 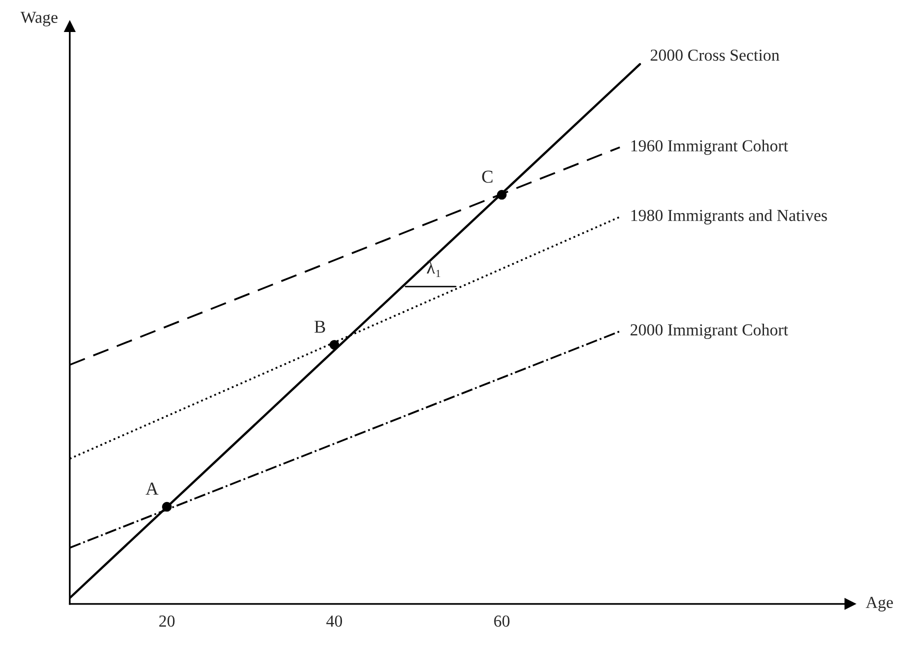 I want to click on series-label: 1960 Immigrant Cohort, so click(x=709, y=147).